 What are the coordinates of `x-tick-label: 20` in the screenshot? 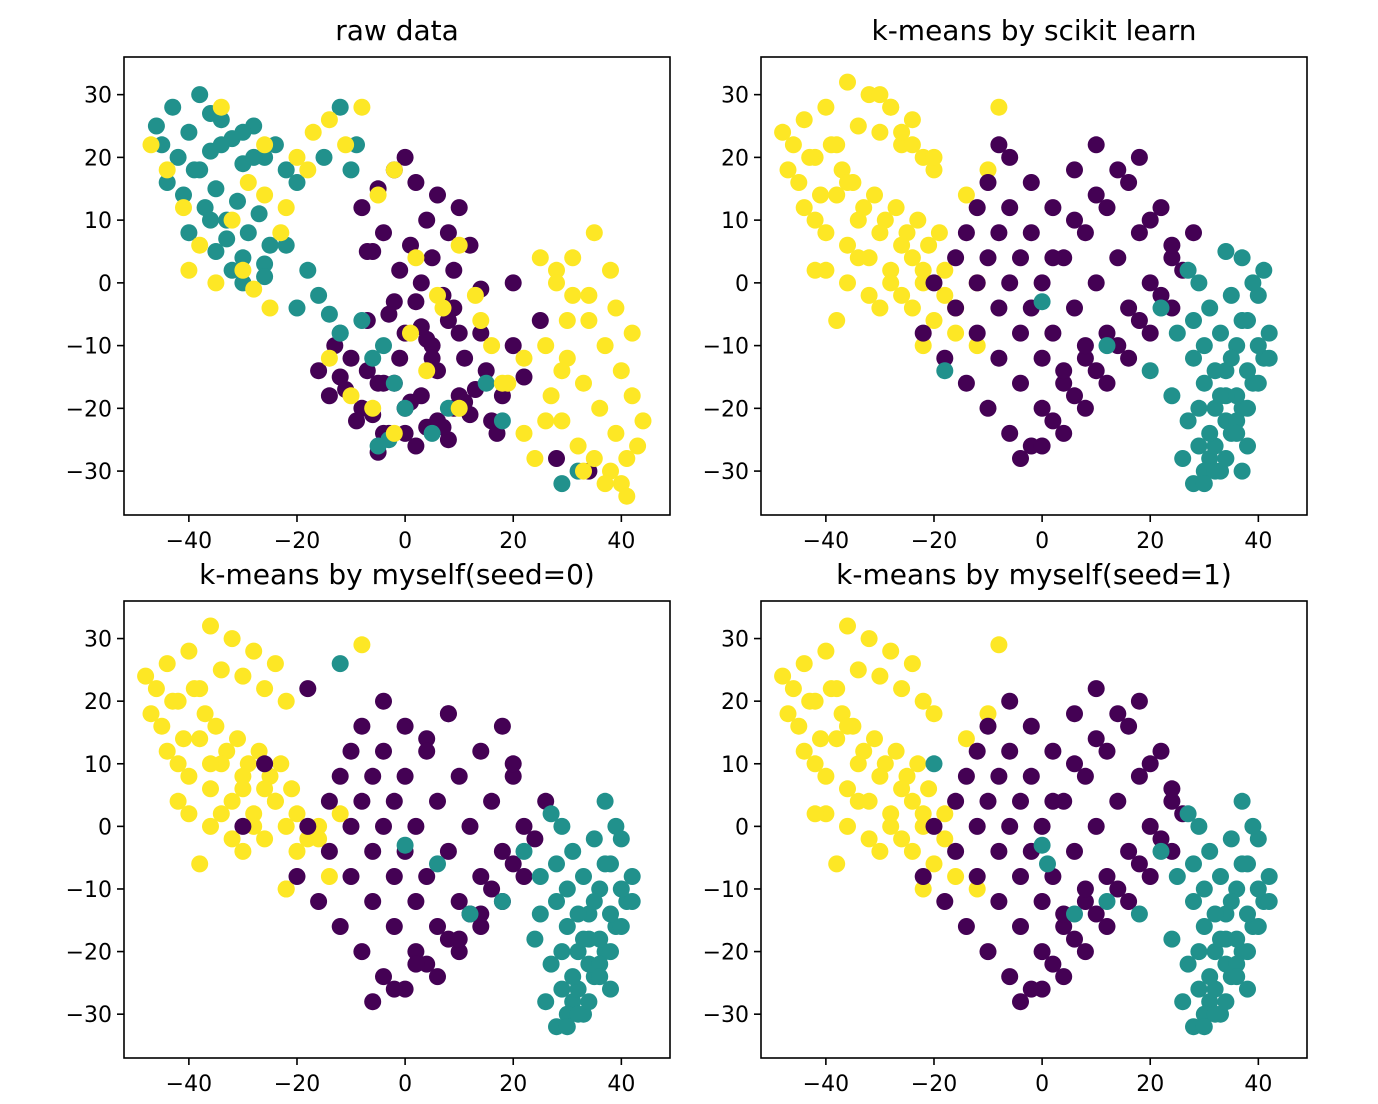 It's located at (513, 1084).